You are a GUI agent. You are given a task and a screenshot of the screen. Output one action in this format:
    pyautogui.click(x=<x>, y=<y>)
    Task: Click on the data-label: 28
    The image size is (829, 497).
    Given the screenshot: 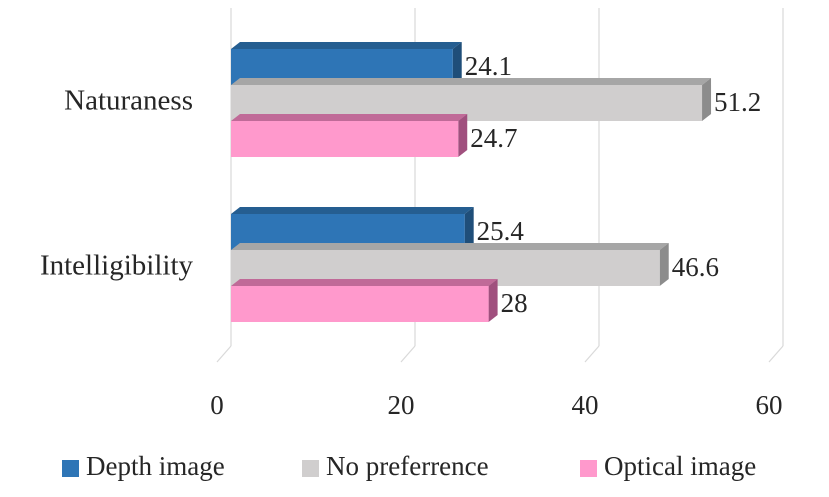 What is the action you would take?
    pyautogui.click(x=514, y=303)
    